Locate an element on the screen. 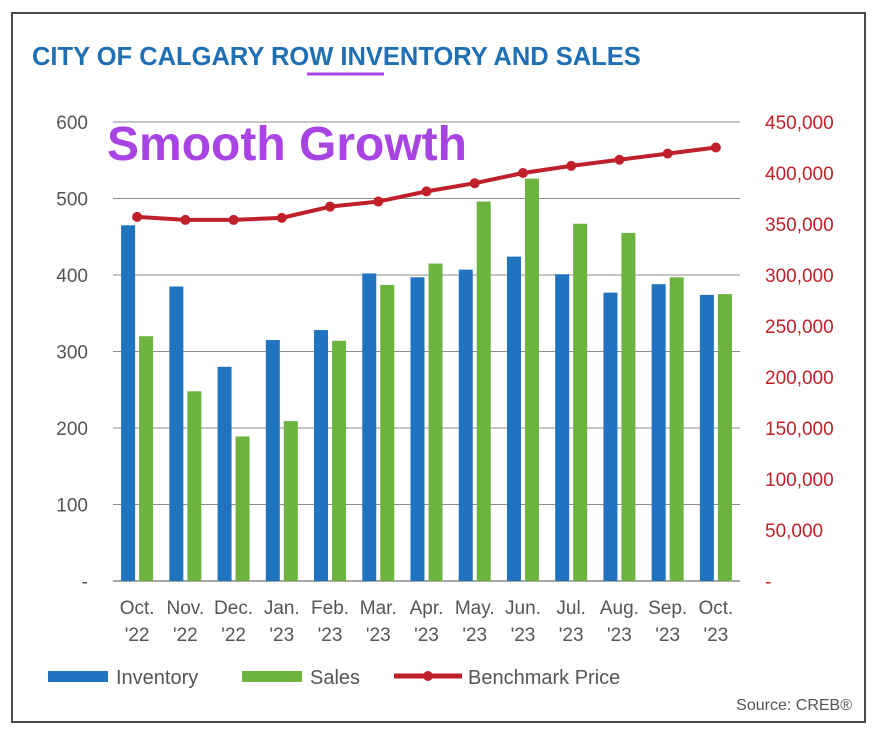 The image size is (880, 737). title-part-1: CITY OF CALGARY is located at coordinates (151, 57).